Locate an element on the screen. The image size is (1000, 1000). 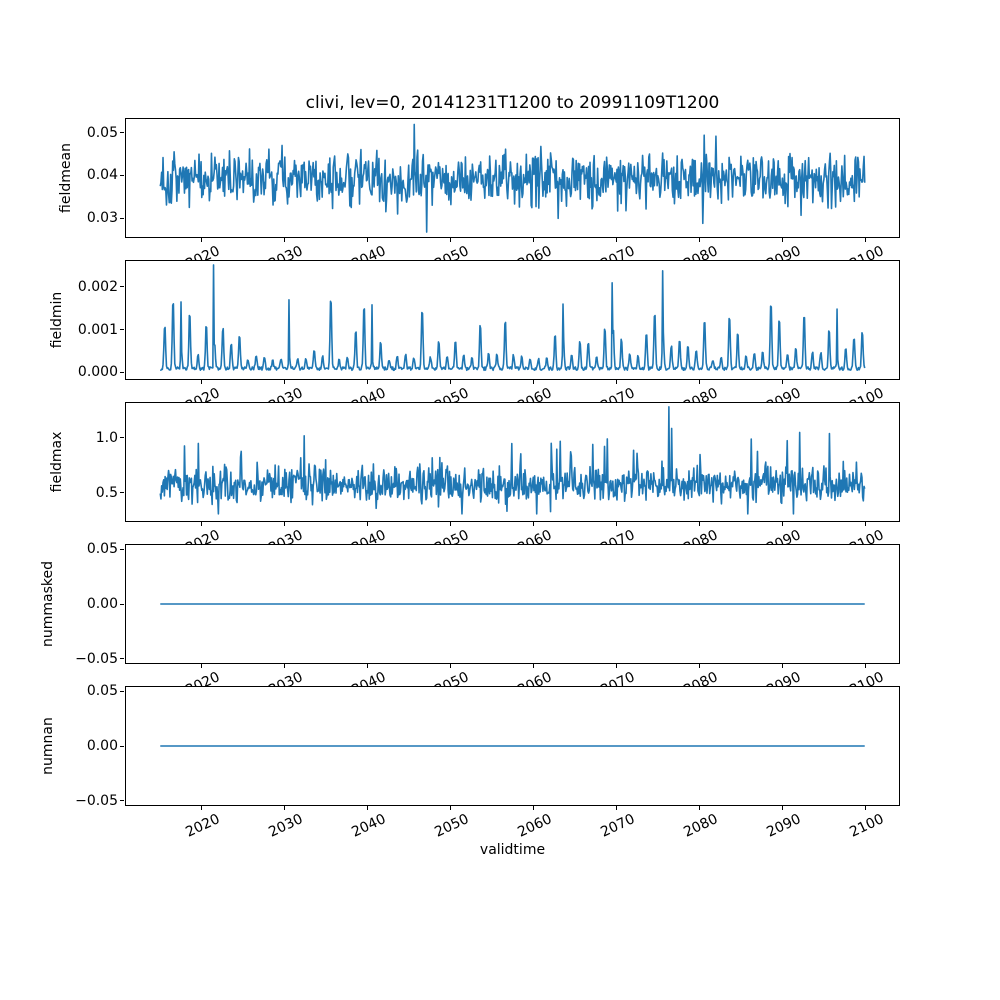
x-tick-label: 2060 is located at coordinates (535, 826).